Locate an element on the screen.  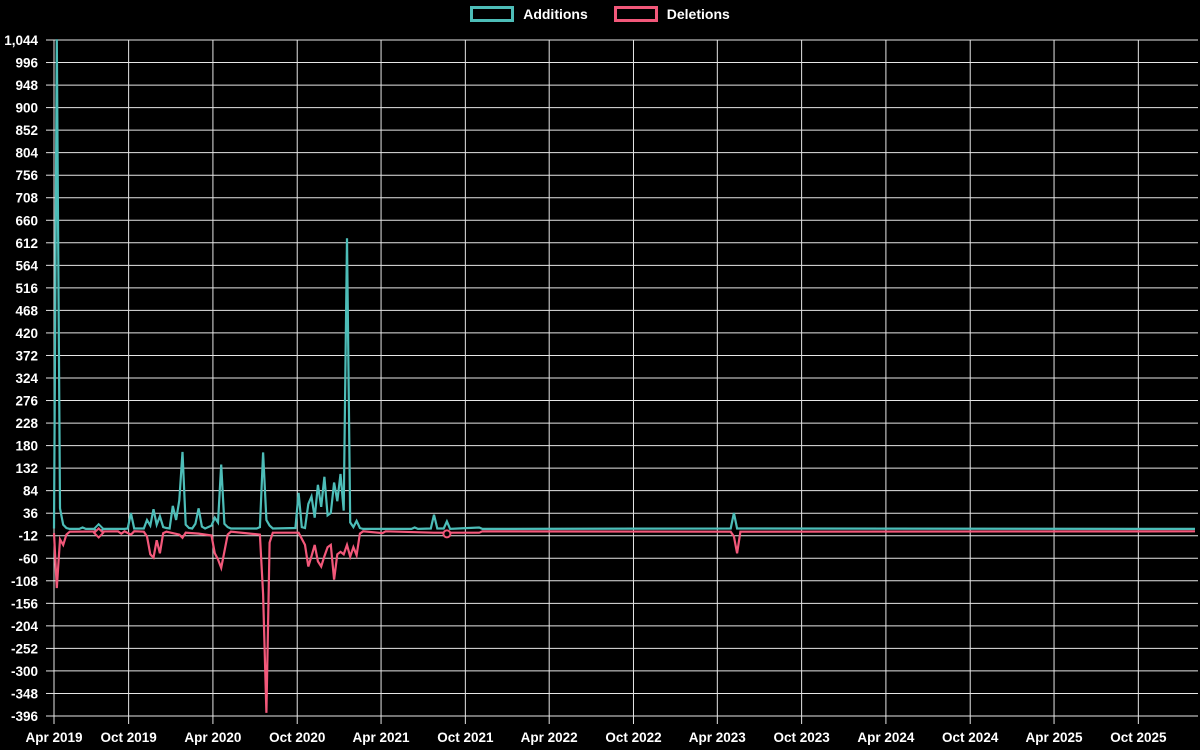
x-tick-label: Apr 2022 is located at coordinates (549, 737).